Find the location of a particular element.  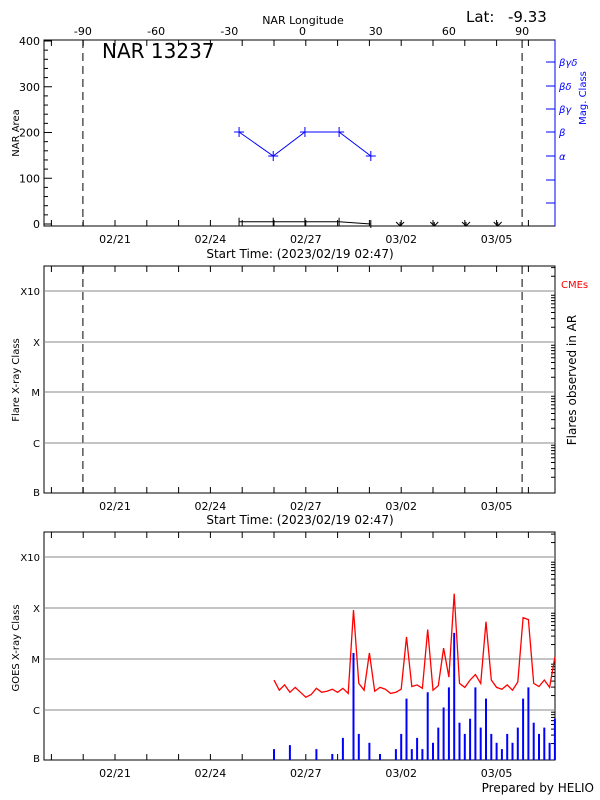

mag-tick-label: α is located at coordinates (562, 157).